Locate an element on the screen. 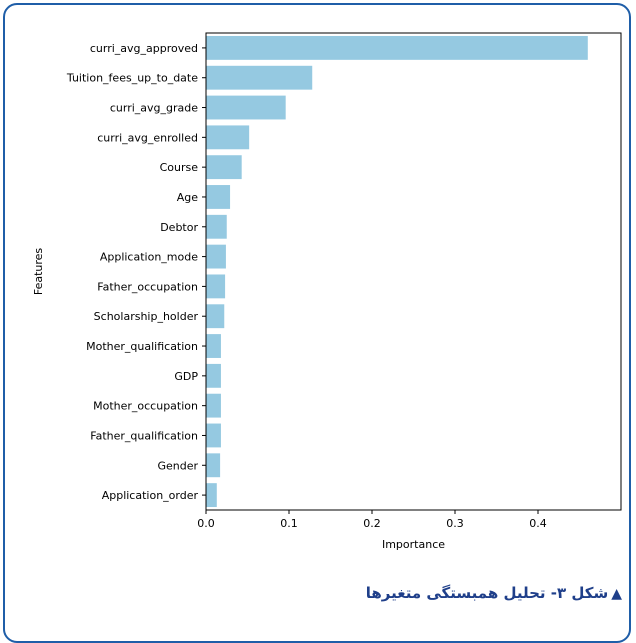  x-axis-label: Importance is located at coordinates (413, 544).